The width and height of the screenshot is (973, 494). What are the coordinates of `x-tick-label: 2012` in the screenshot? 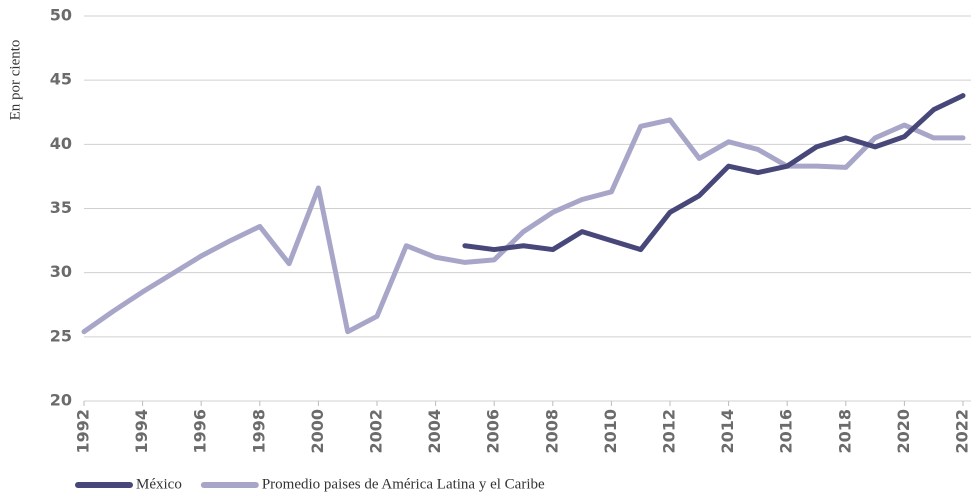 It's located at (669, 431).